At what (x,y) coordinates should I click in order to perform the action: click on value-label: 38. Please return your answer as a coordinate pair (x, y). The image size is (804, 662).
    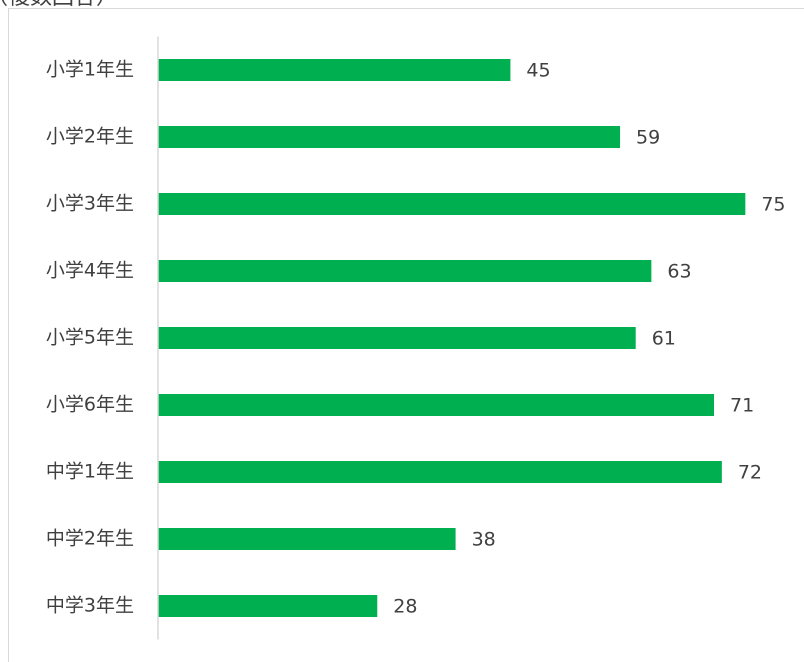
    Looking at the image, I should click on (484, 540).